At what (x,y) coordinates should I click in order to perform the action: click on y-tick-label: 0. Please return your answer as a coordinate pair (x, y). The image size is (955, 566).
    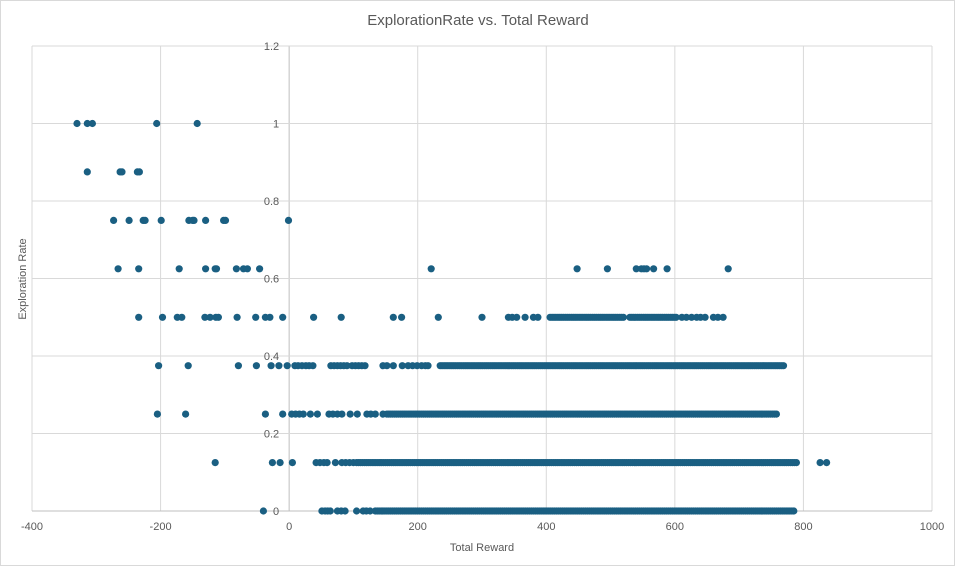
    Looking at the image, I should click on (276, 512).